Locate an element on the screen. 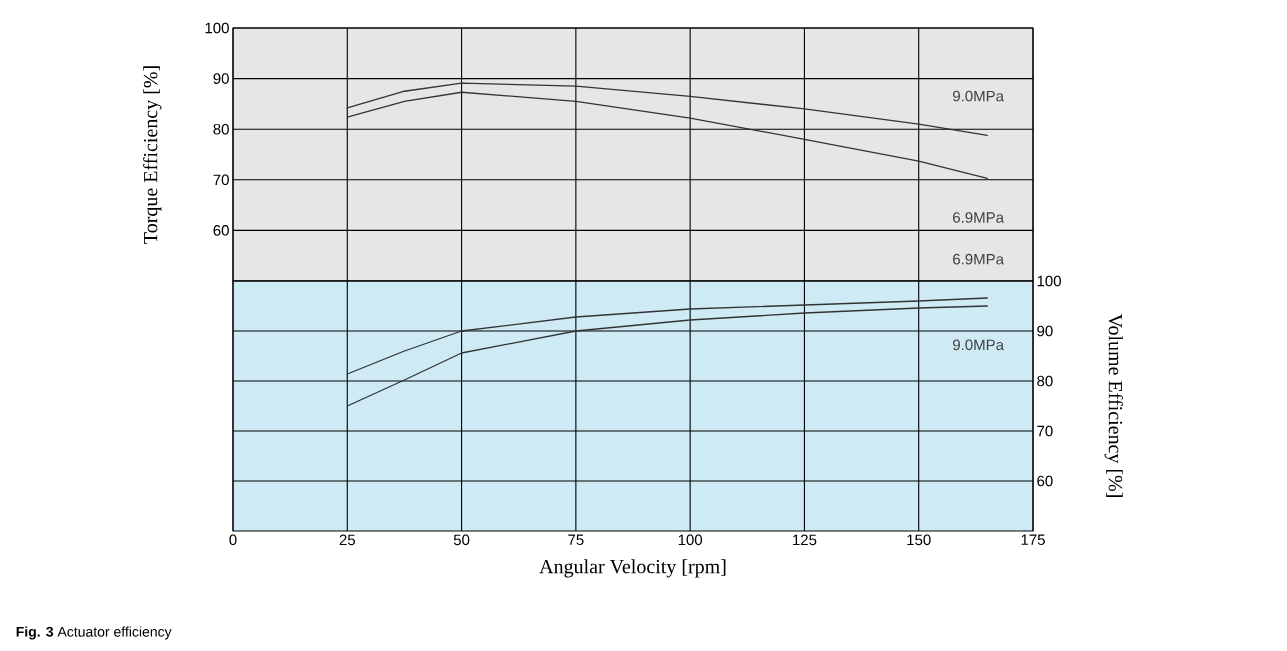  y-tick-label: 100 is located at coordinates (217, 28).